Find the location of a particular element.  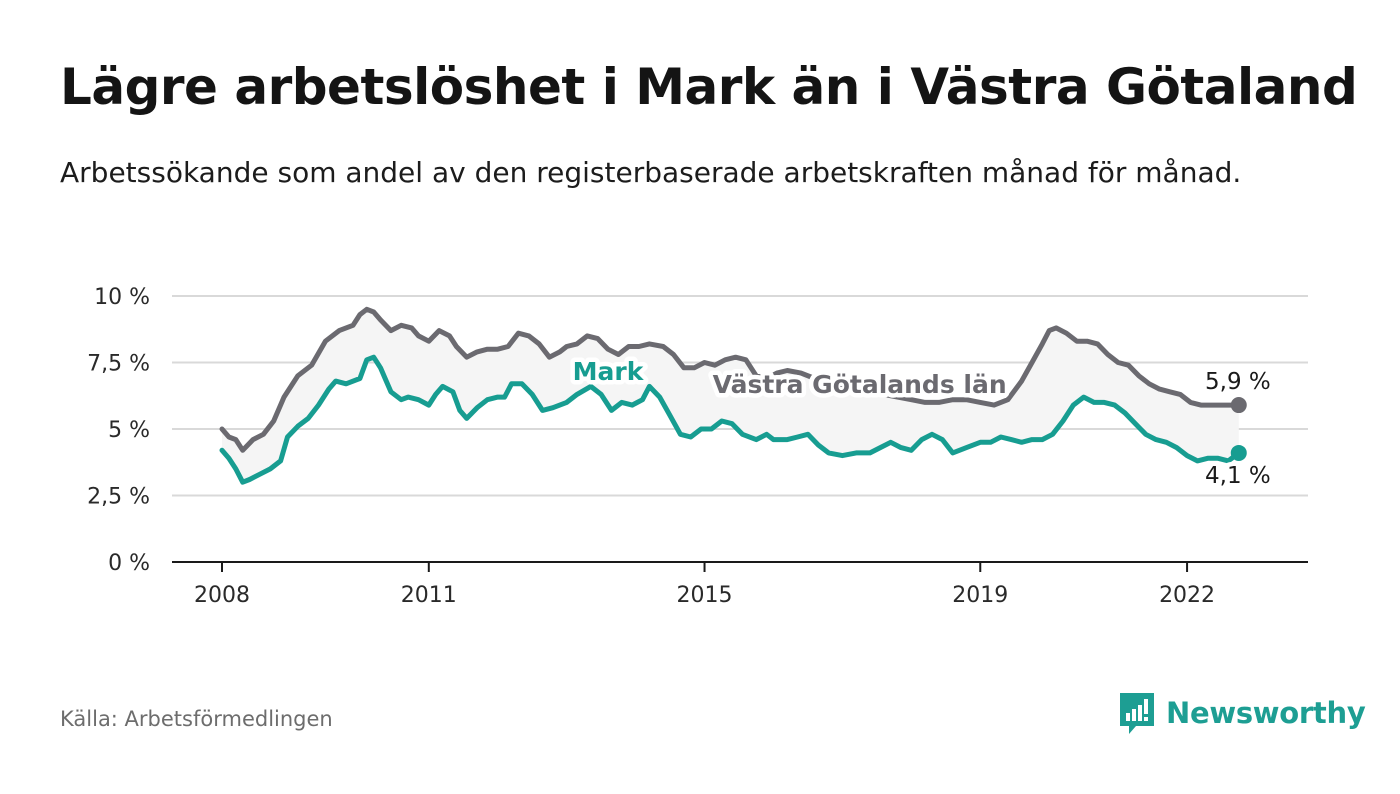

brand-name: Newsworthy is located at coordinates (1266, 713).